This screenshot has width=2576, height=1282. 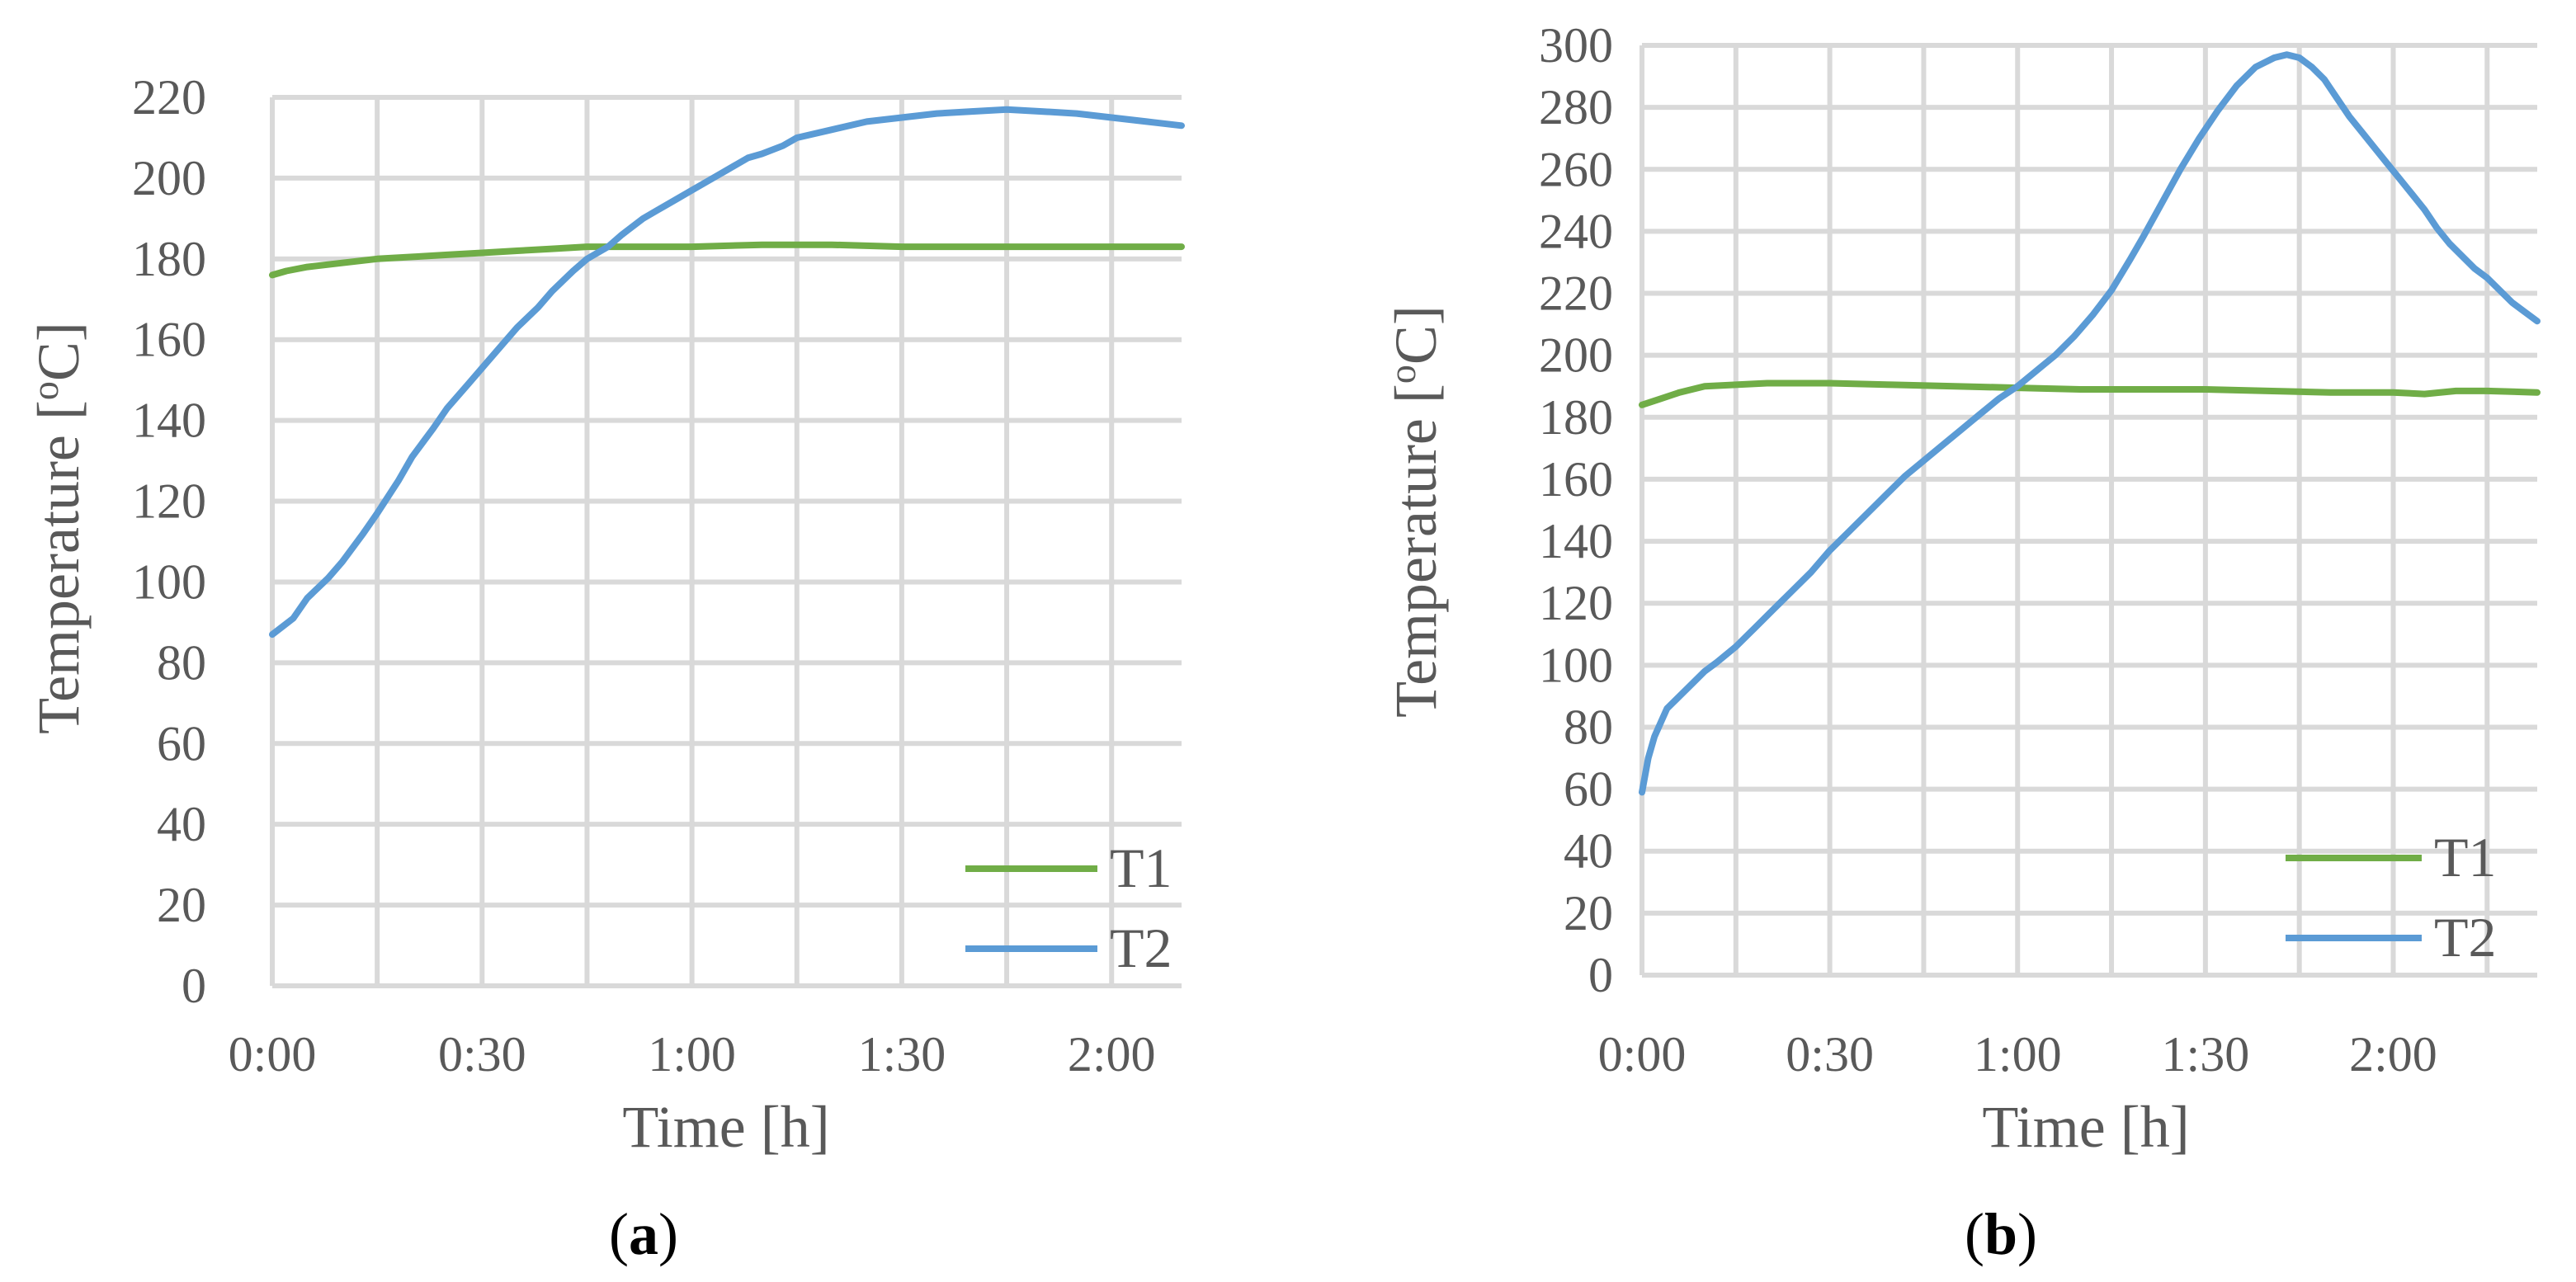 I want to click on y-tick-label-b-180: 180, so click(x=1576, y=417).